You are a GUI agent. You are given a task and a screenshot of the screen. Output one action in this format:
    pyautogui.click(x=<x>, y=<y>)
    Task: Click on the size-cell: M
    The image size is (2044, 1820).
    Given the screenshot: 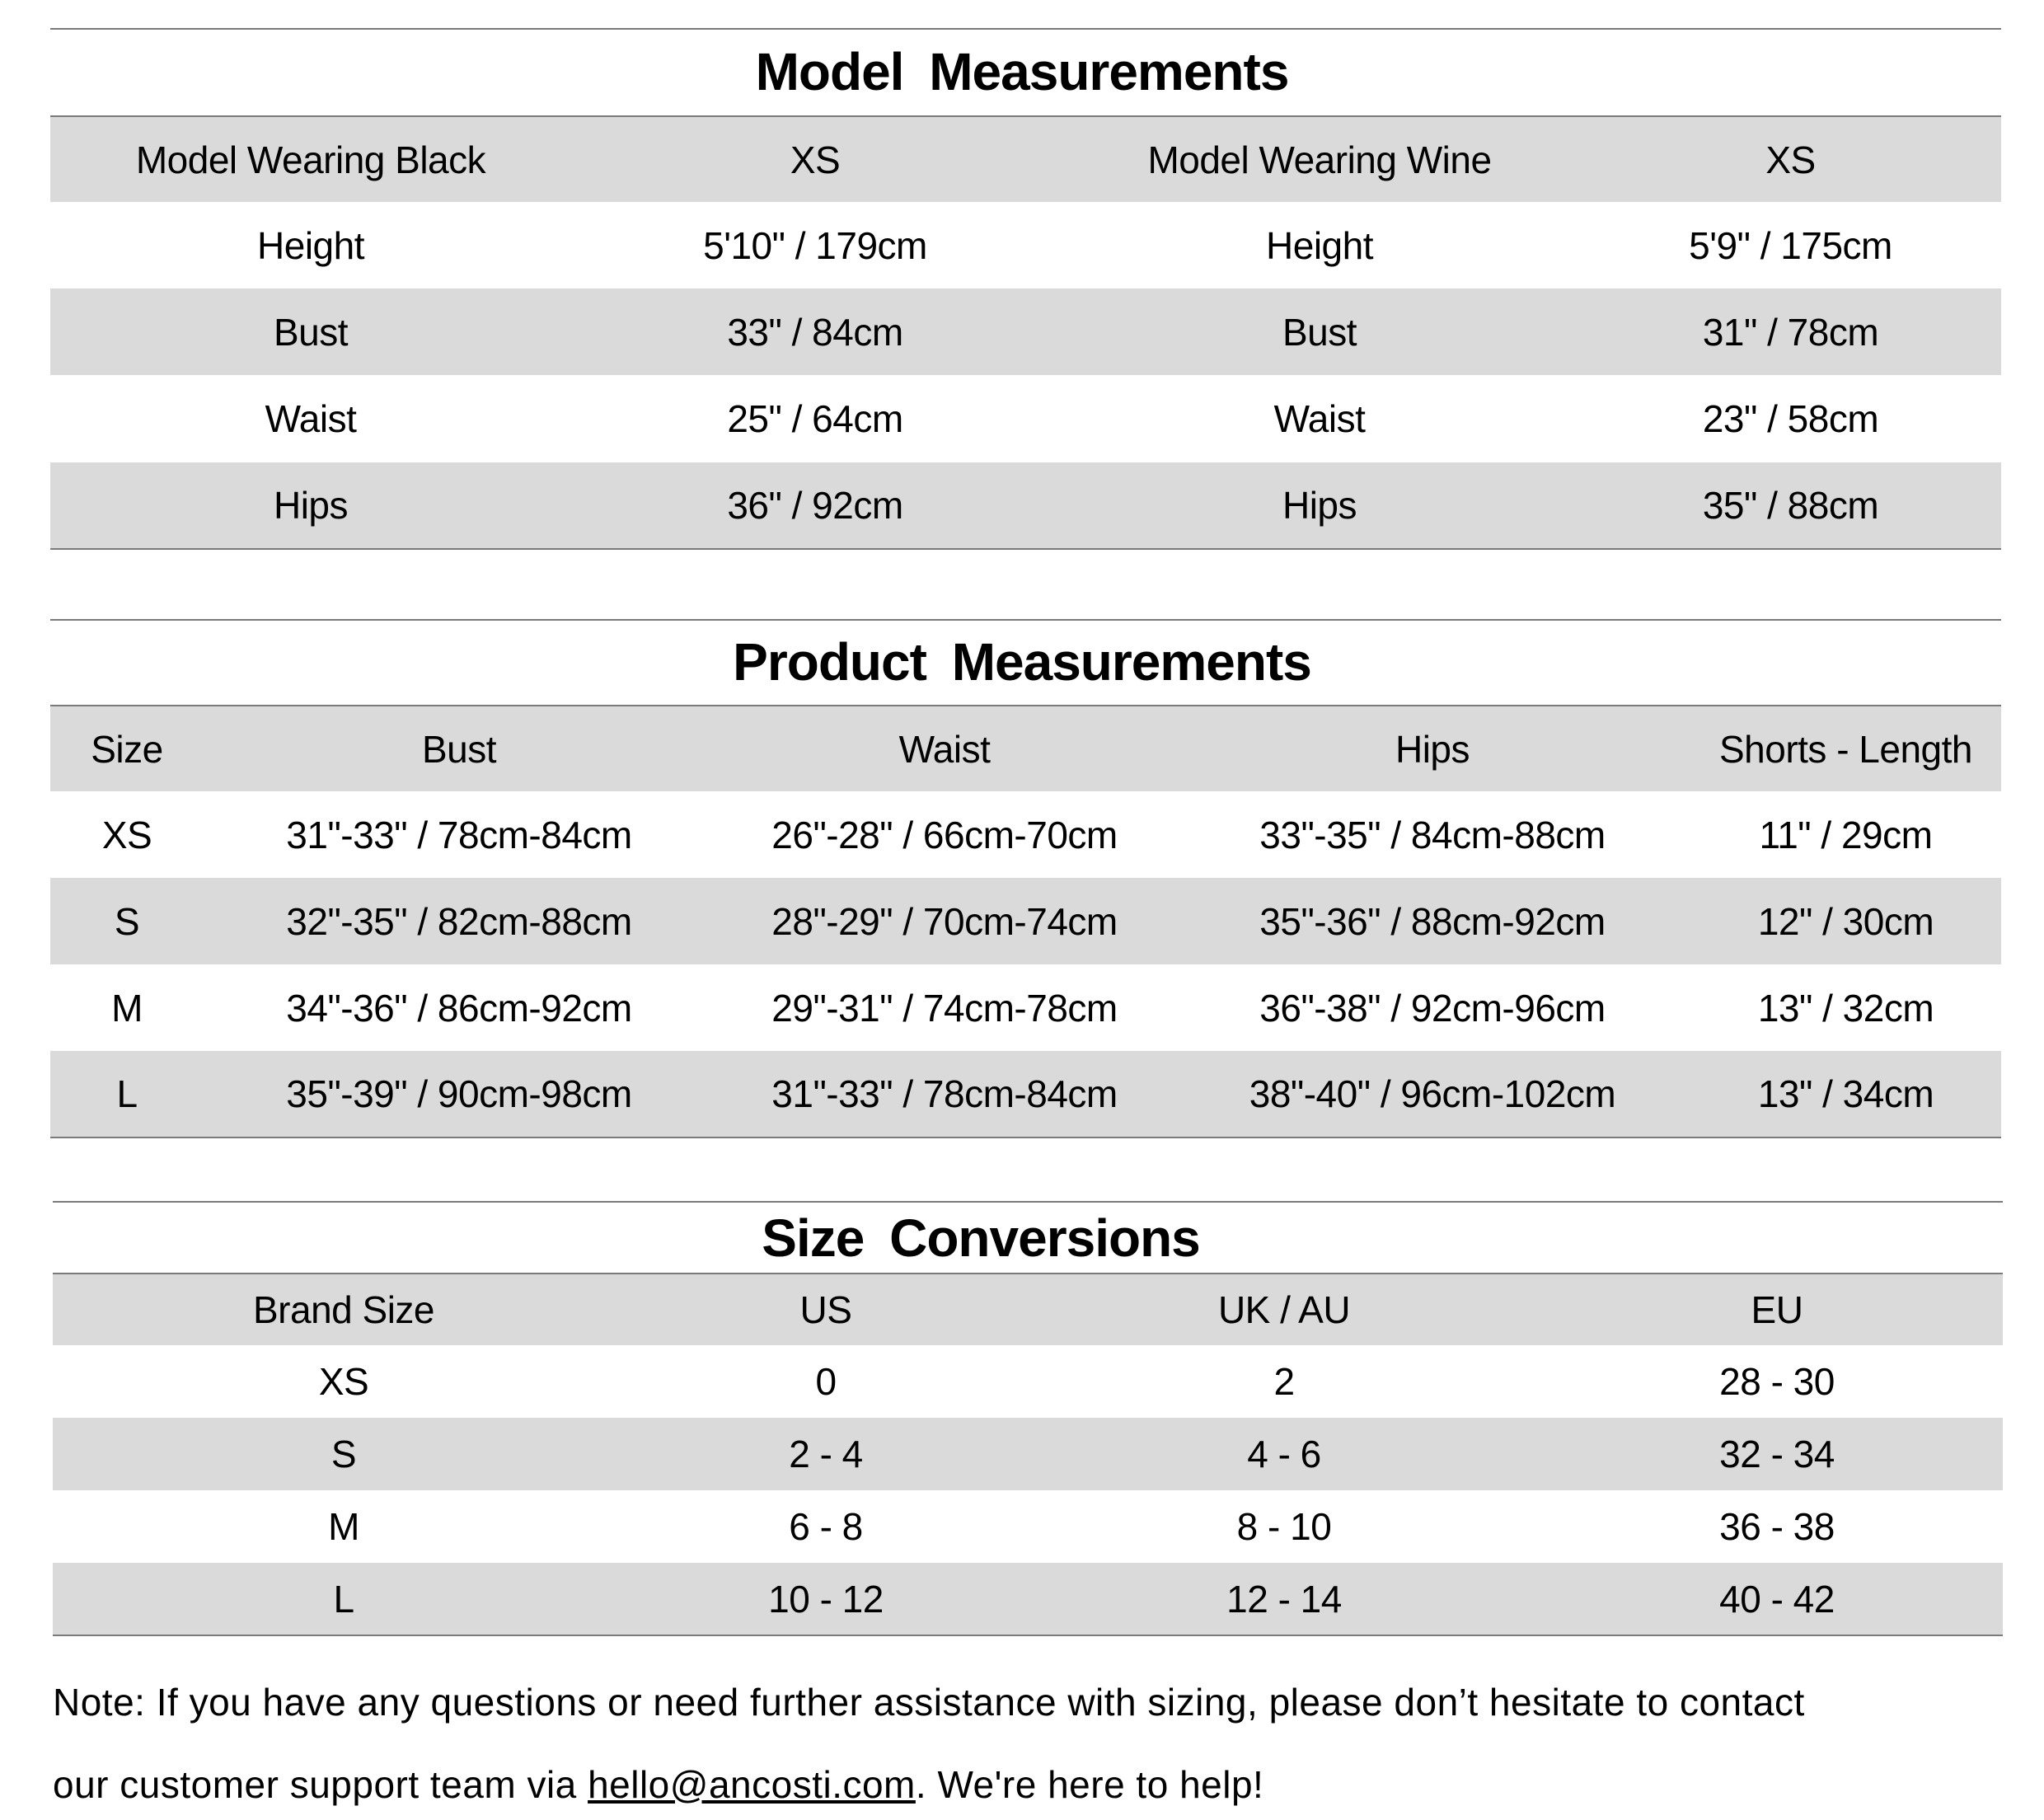 What is the action you would take?
    pyautogui.click(x=127, y=1008)
    